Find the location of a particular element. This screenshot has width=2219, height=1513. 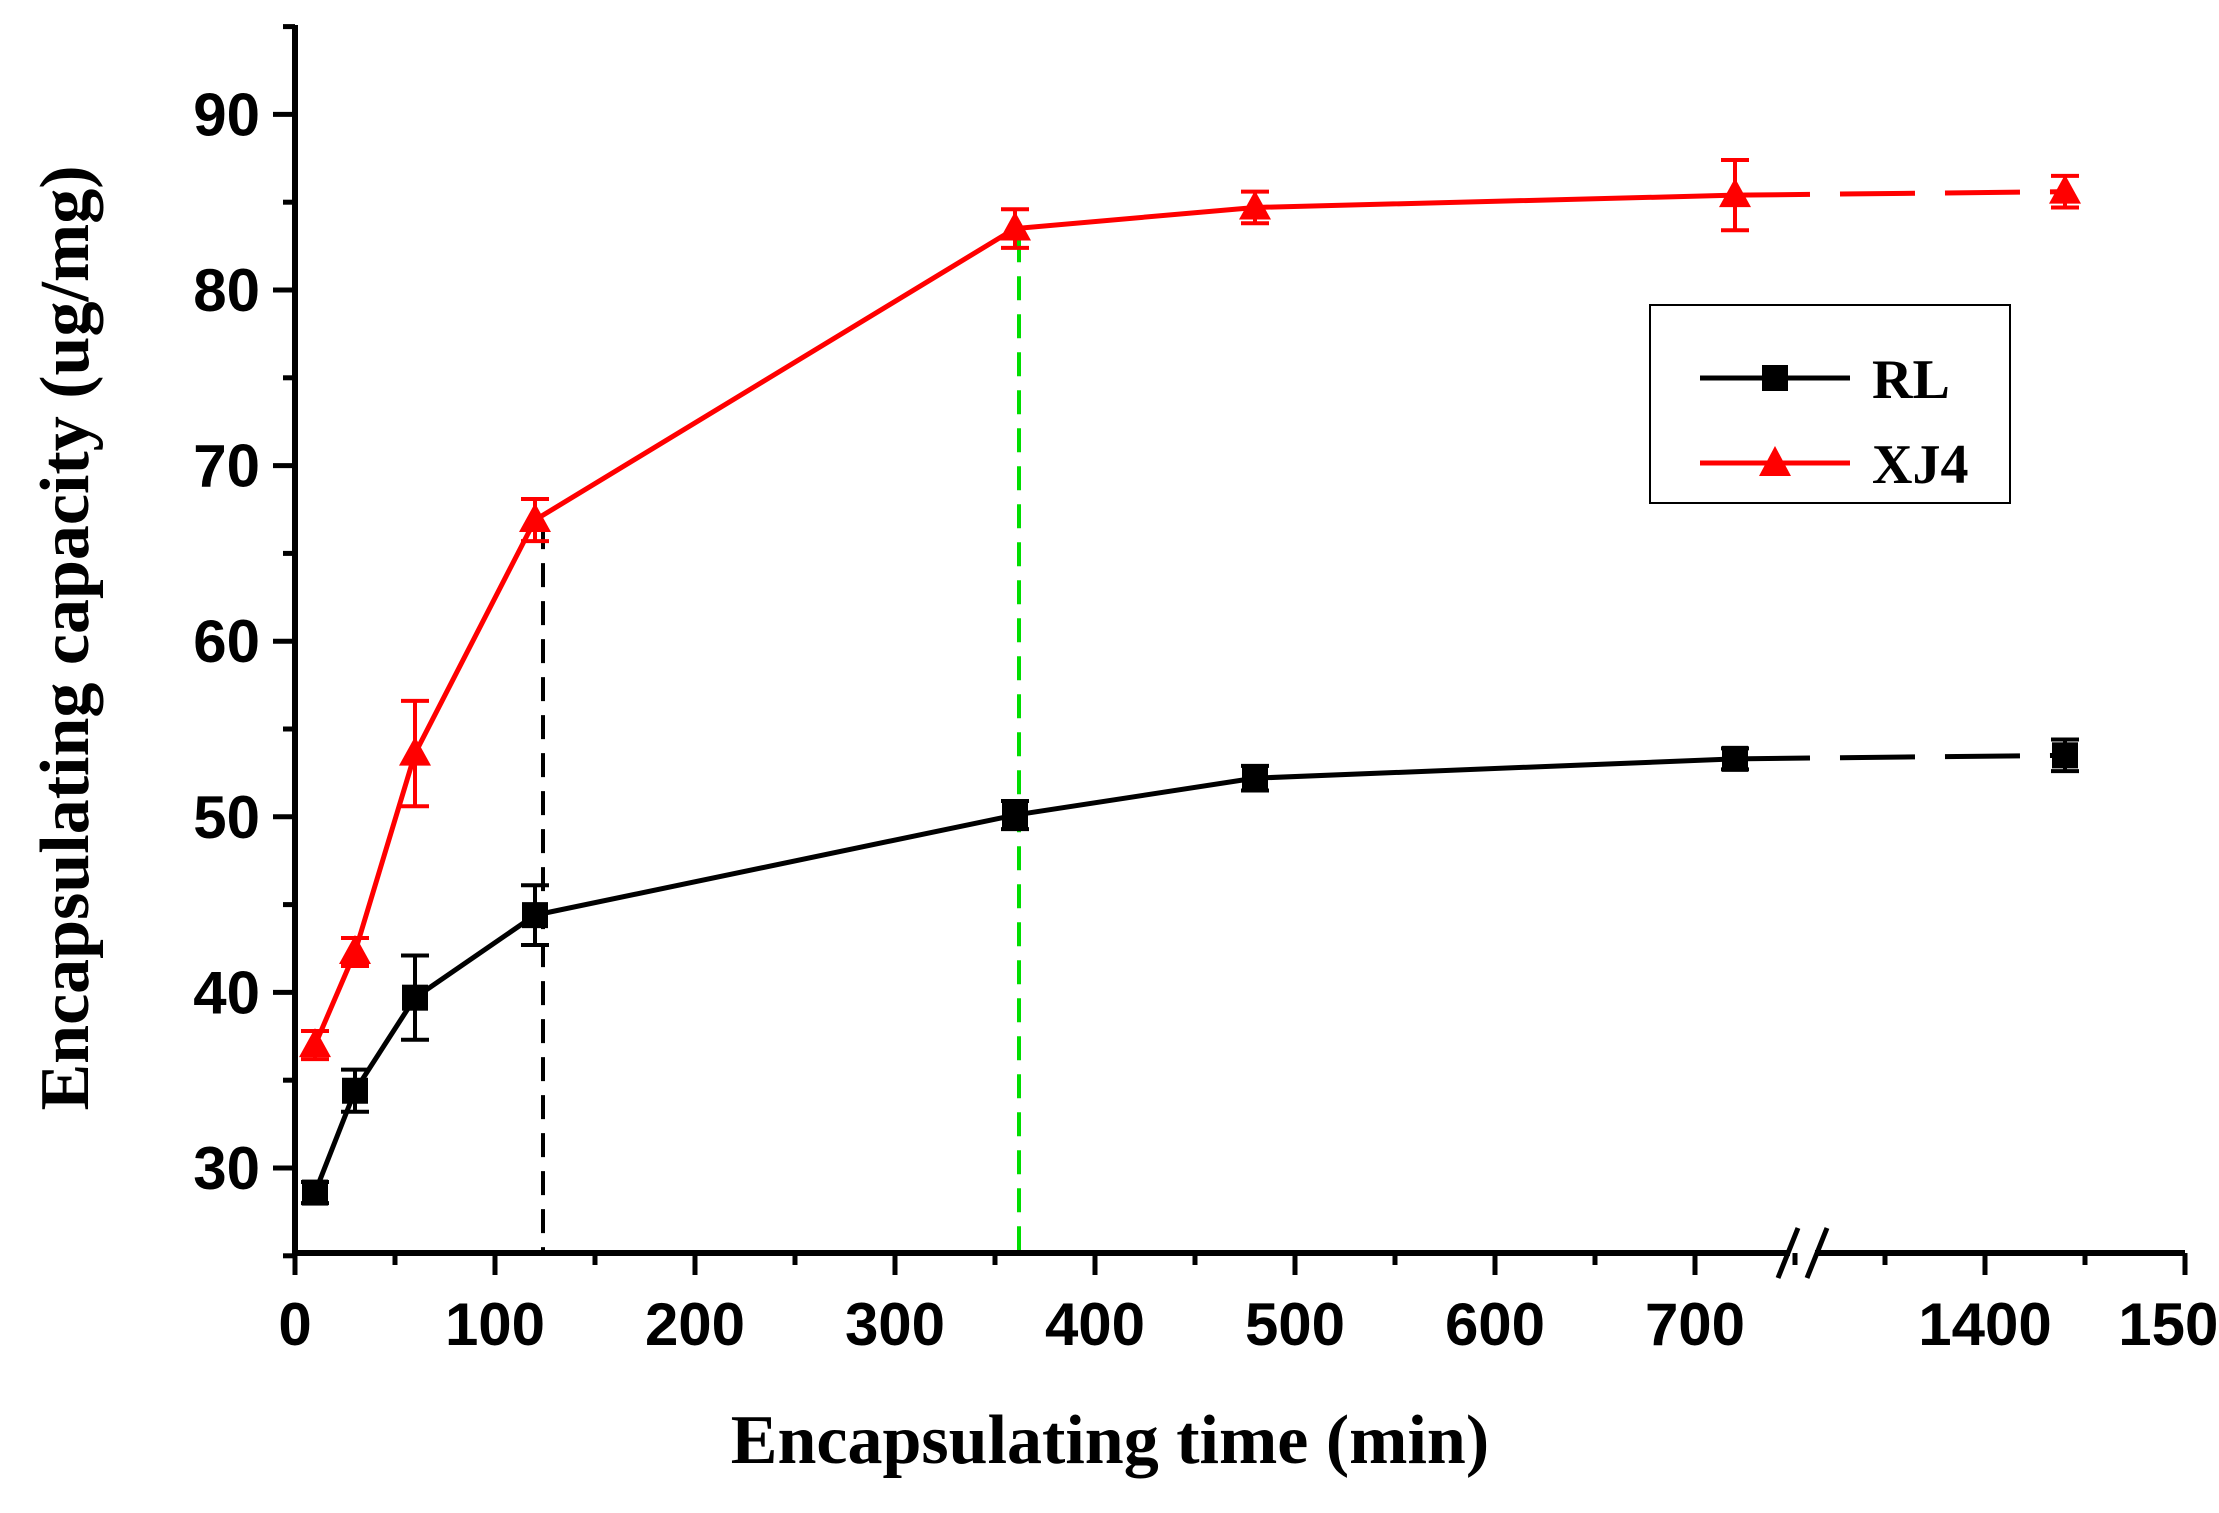

x-tick-label: 100 is located at coordinates (495, 1324).